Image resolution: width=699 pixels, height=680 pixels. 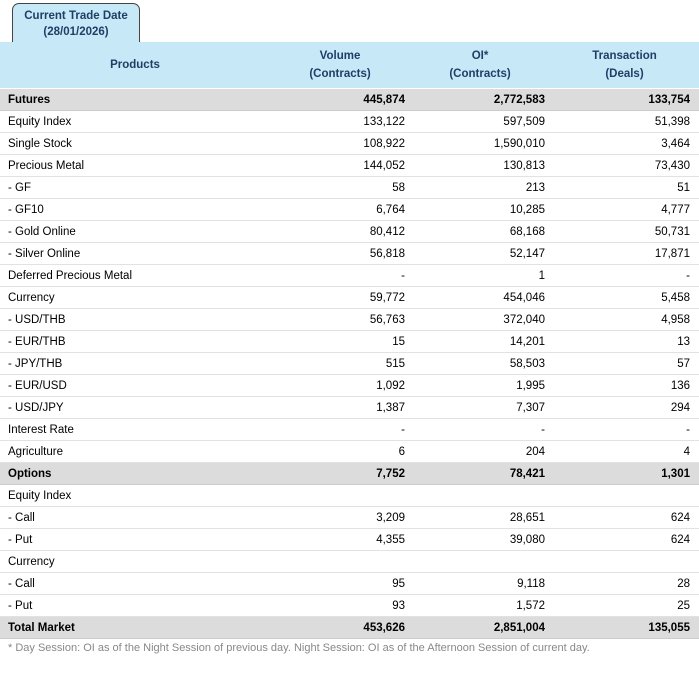 I want to click on transaction-cell: 13, so click(x=624, y=341).